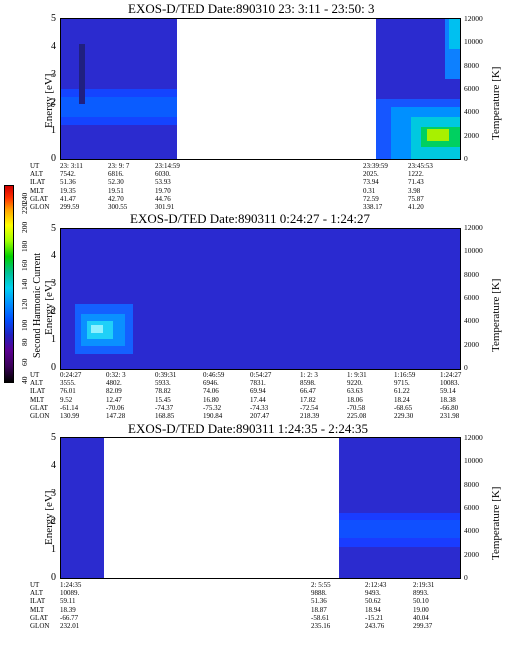 The image size is (505, 649). What do you see at coordinates (24, 284) in the screenshot?
I see `colorbar-tick: 140` at bounding box center [24, 284].